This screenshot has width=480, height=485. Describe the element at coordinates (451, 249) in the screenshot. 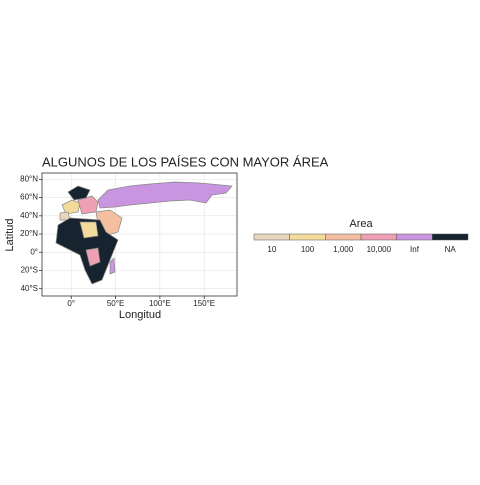

I see `legend-label: NA` at that location.